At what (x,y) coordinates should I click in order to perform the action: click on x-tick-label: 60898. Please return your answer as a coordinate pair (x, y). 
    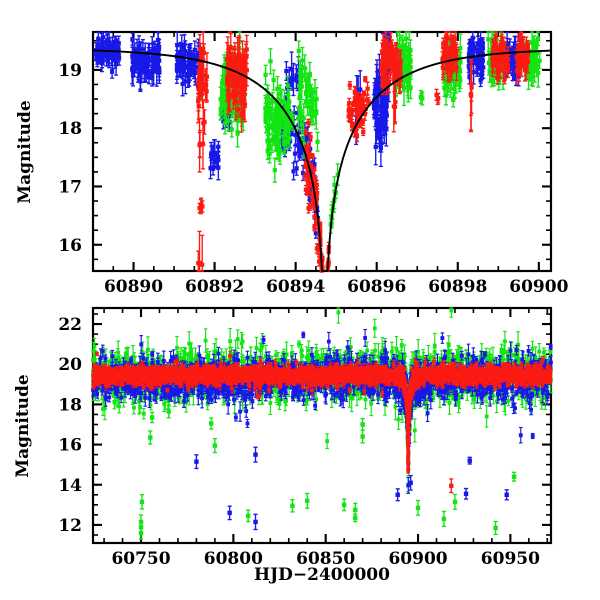
    Looking at the image, I should click on (457, 287).